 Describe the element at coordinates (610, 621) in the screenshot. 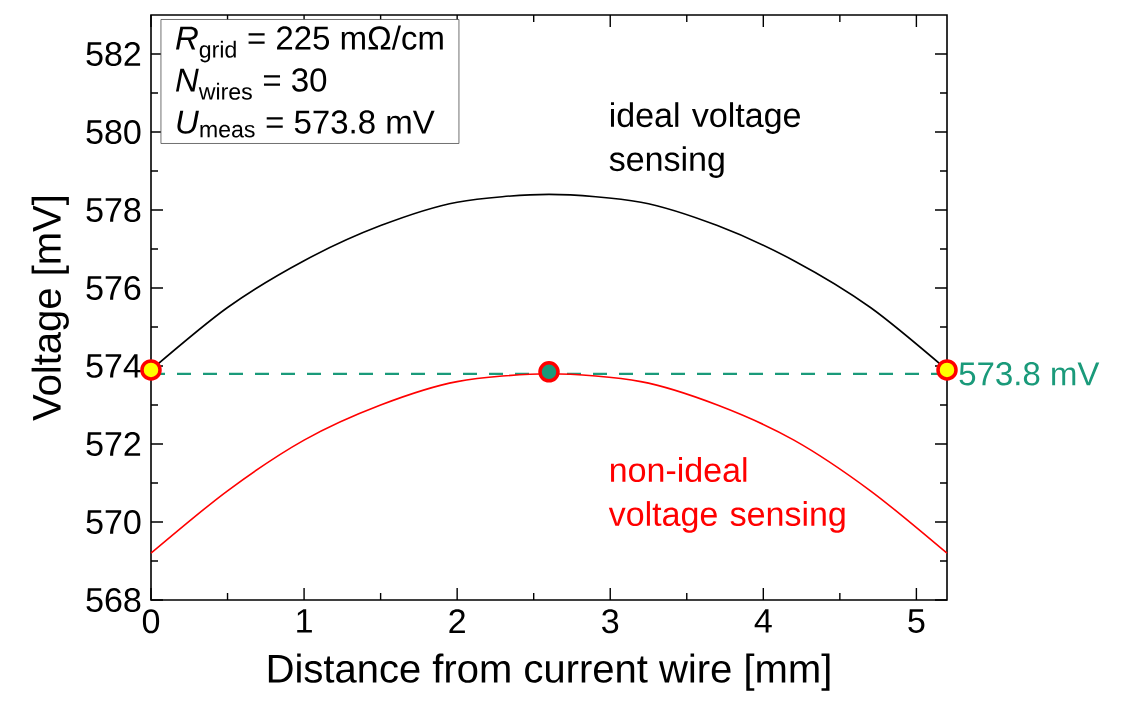

I see `x-tick-label: 3` at that location.